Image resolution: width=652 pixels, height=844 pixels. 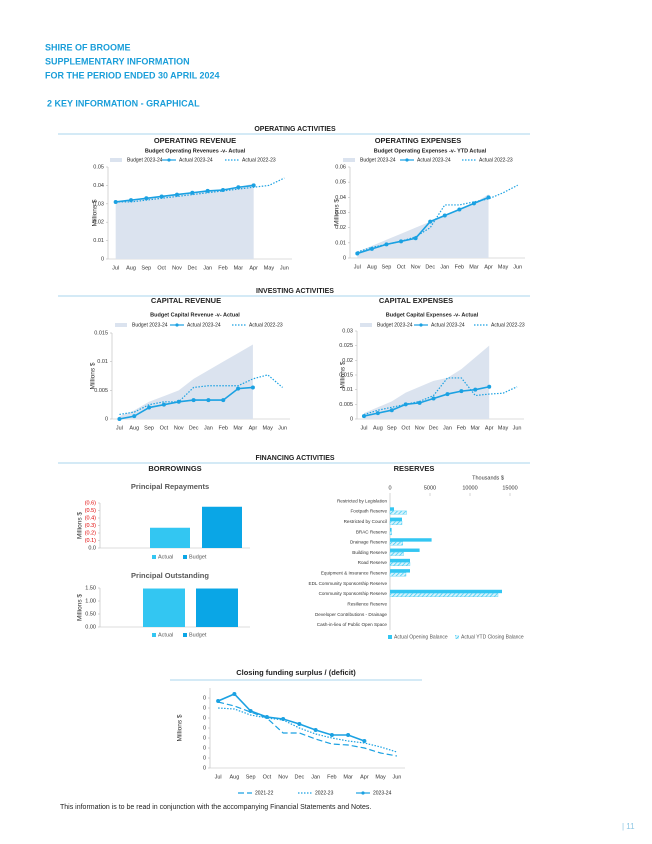 I want to click on y-tick-label: 0.05, so click(x=340, y=183).